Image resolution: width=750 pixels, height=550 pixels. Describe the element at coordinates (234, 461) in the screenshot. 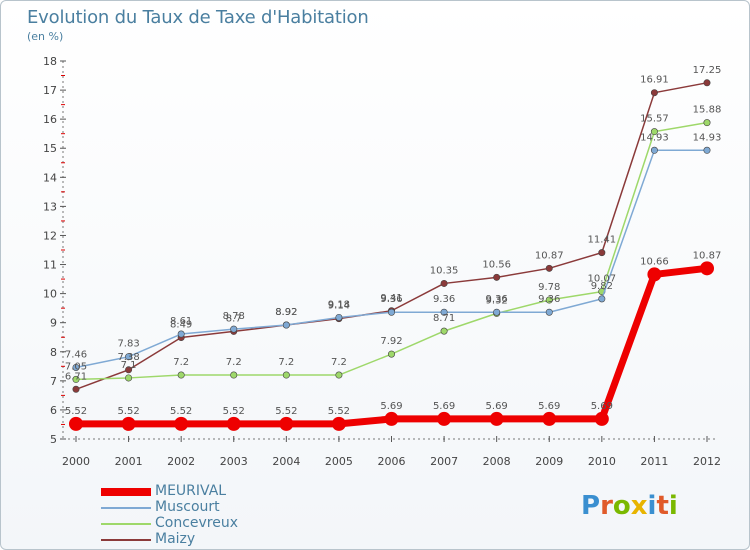

I see `x-tick-label: 2003` at that location.